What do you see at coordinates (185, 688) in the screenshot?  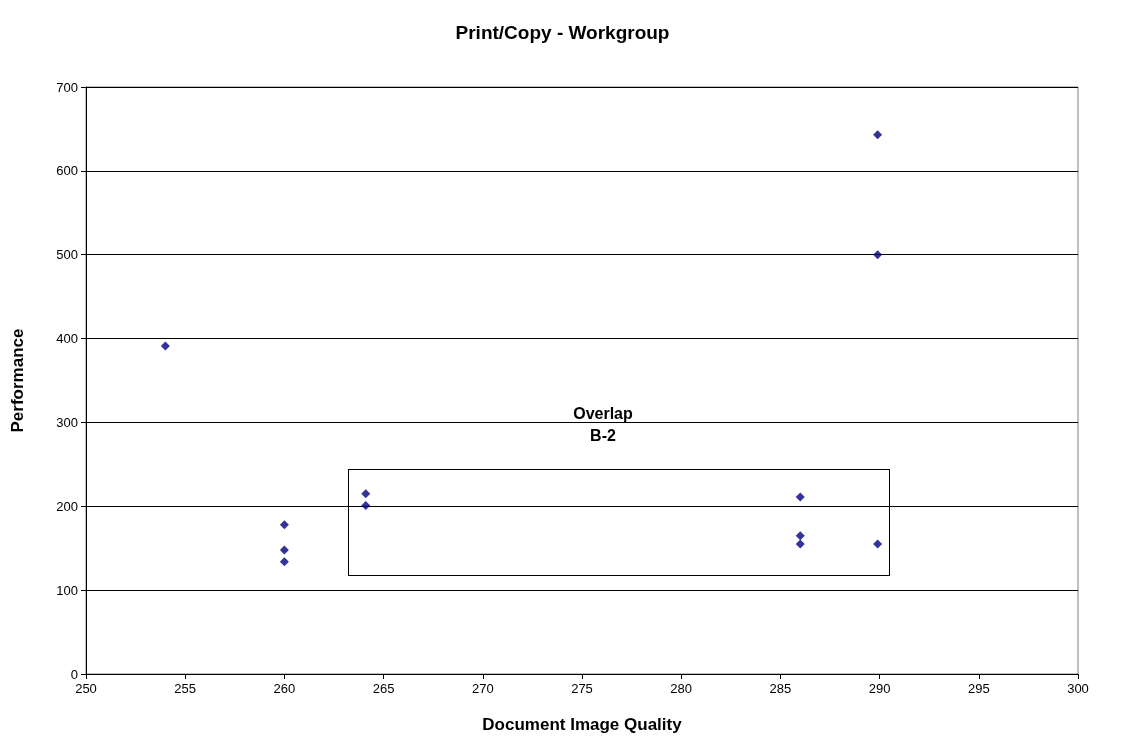 I see `x-tick-label: 255` at bounding box center [185, 688].